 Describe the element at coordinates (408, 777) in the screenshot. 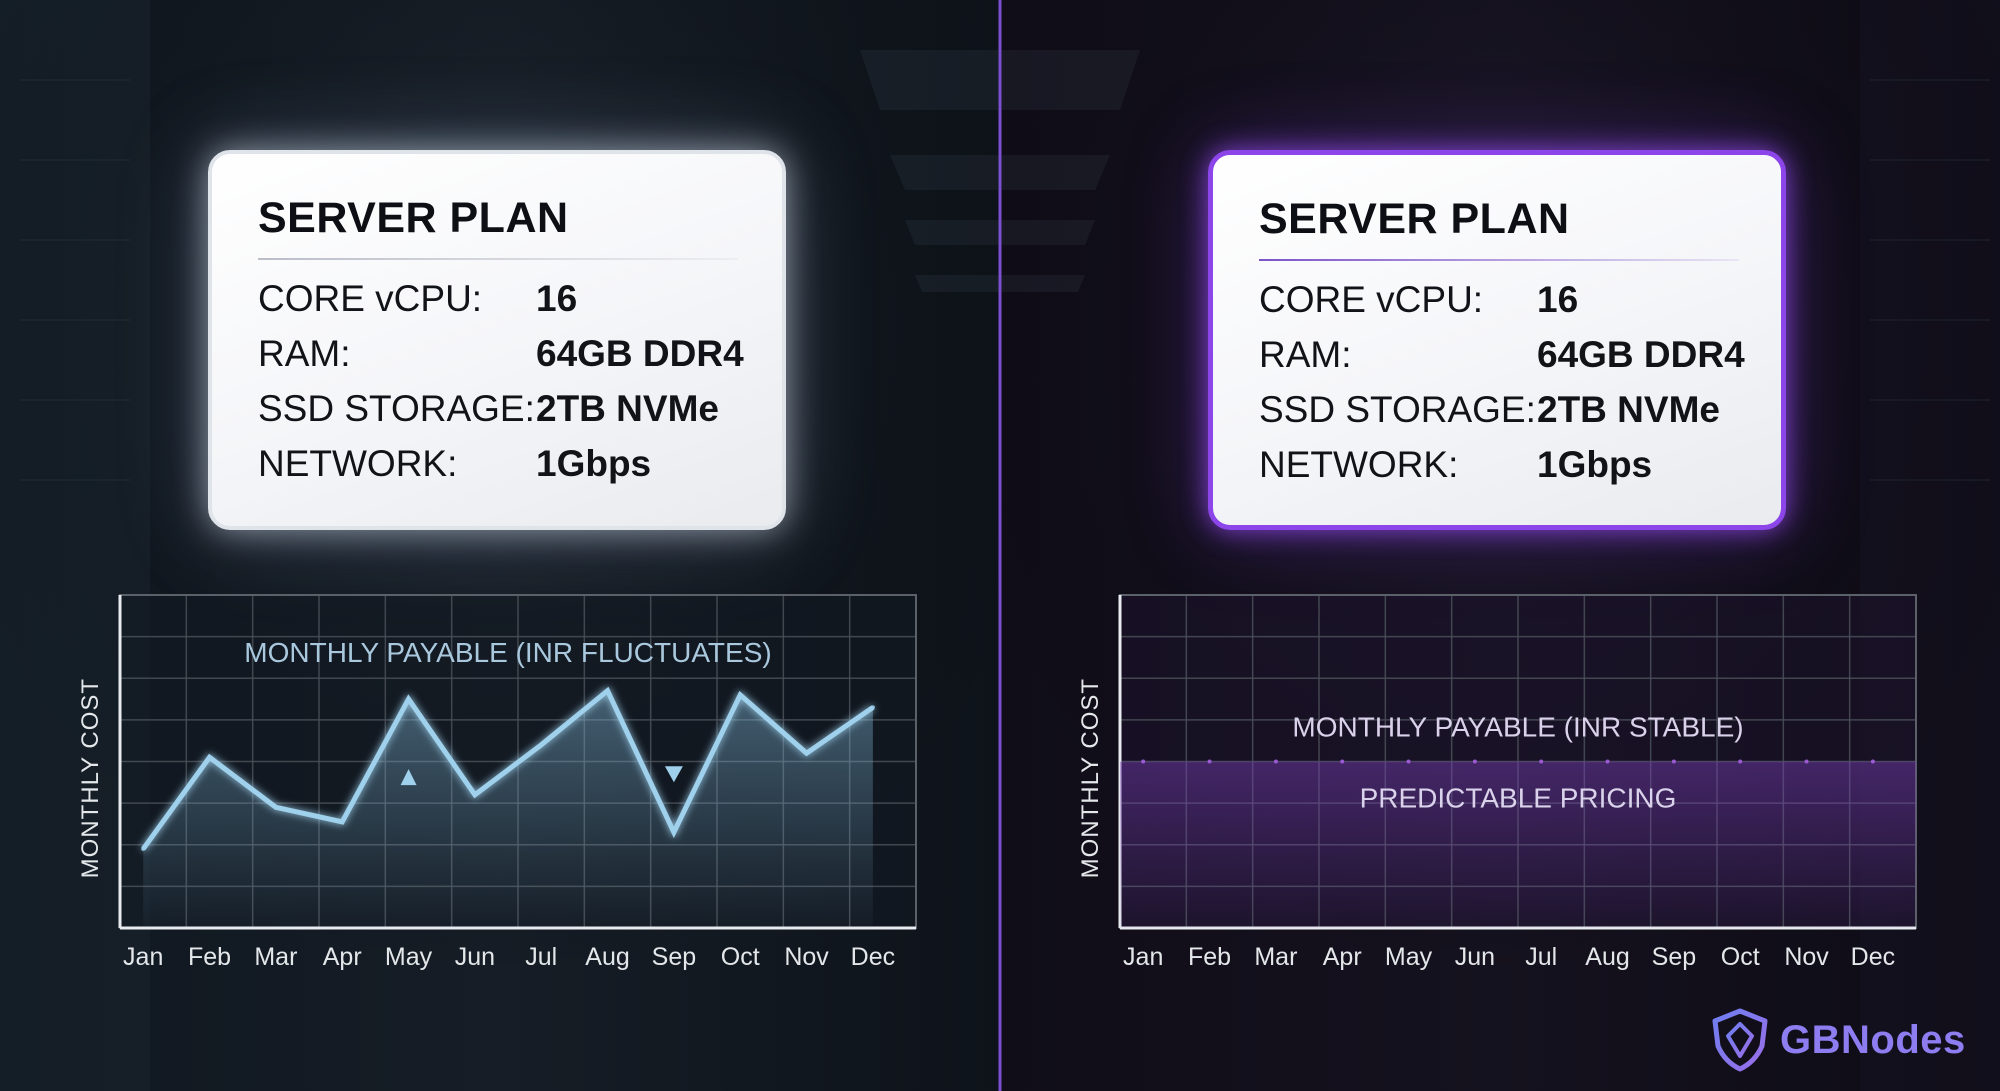

I see `up-arrow-head` at that location.